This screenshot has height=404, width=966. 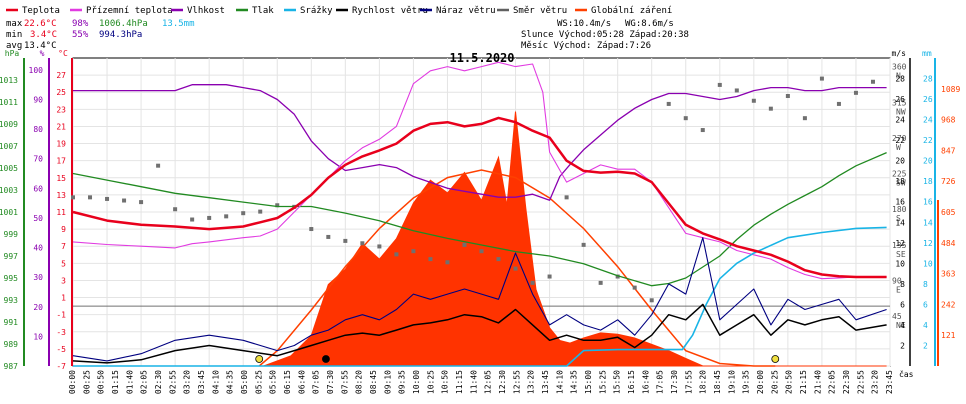 I want to click on stats-min-hum: 55%, so click(x=80, y=35).